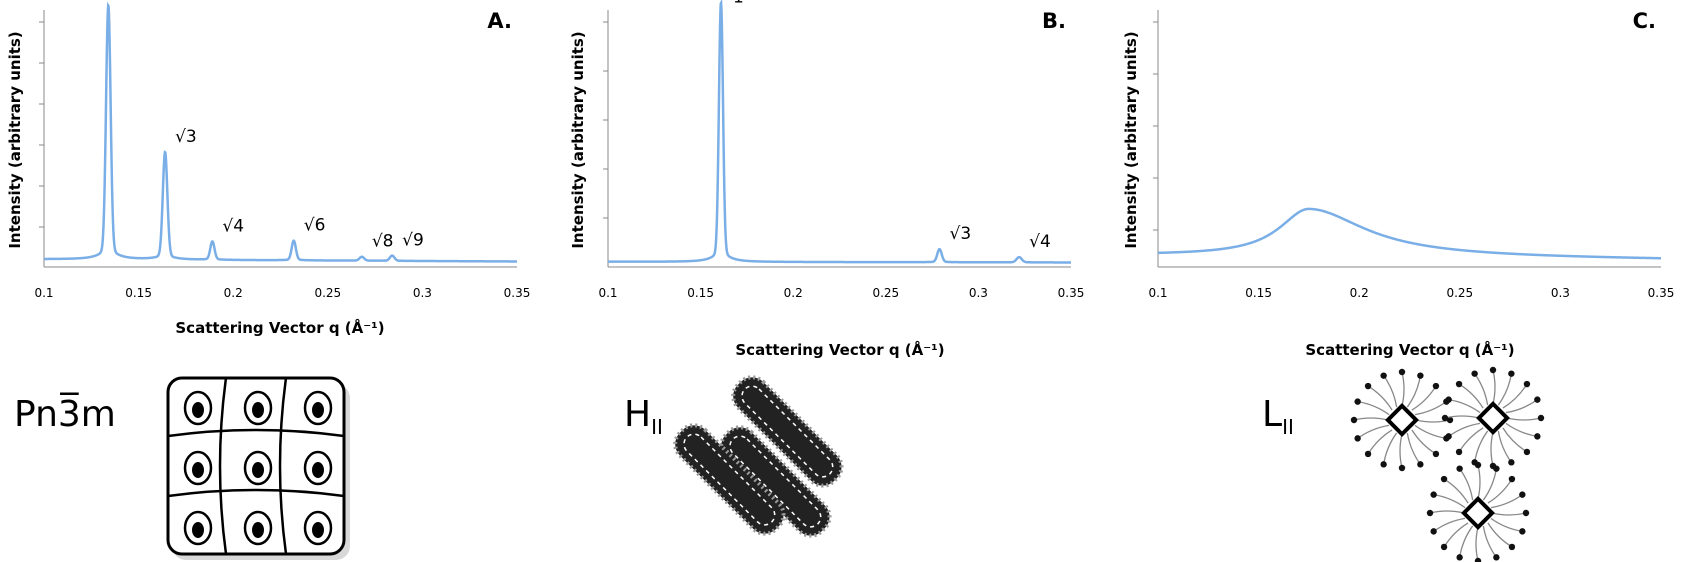 The height and width of the screenshot is (562, 1683). Describe the element at coordinates (1409, 349) in the screenshot. I see `x-axis-title-c: Scattering Vector q (Å⁻¹)` at that location.